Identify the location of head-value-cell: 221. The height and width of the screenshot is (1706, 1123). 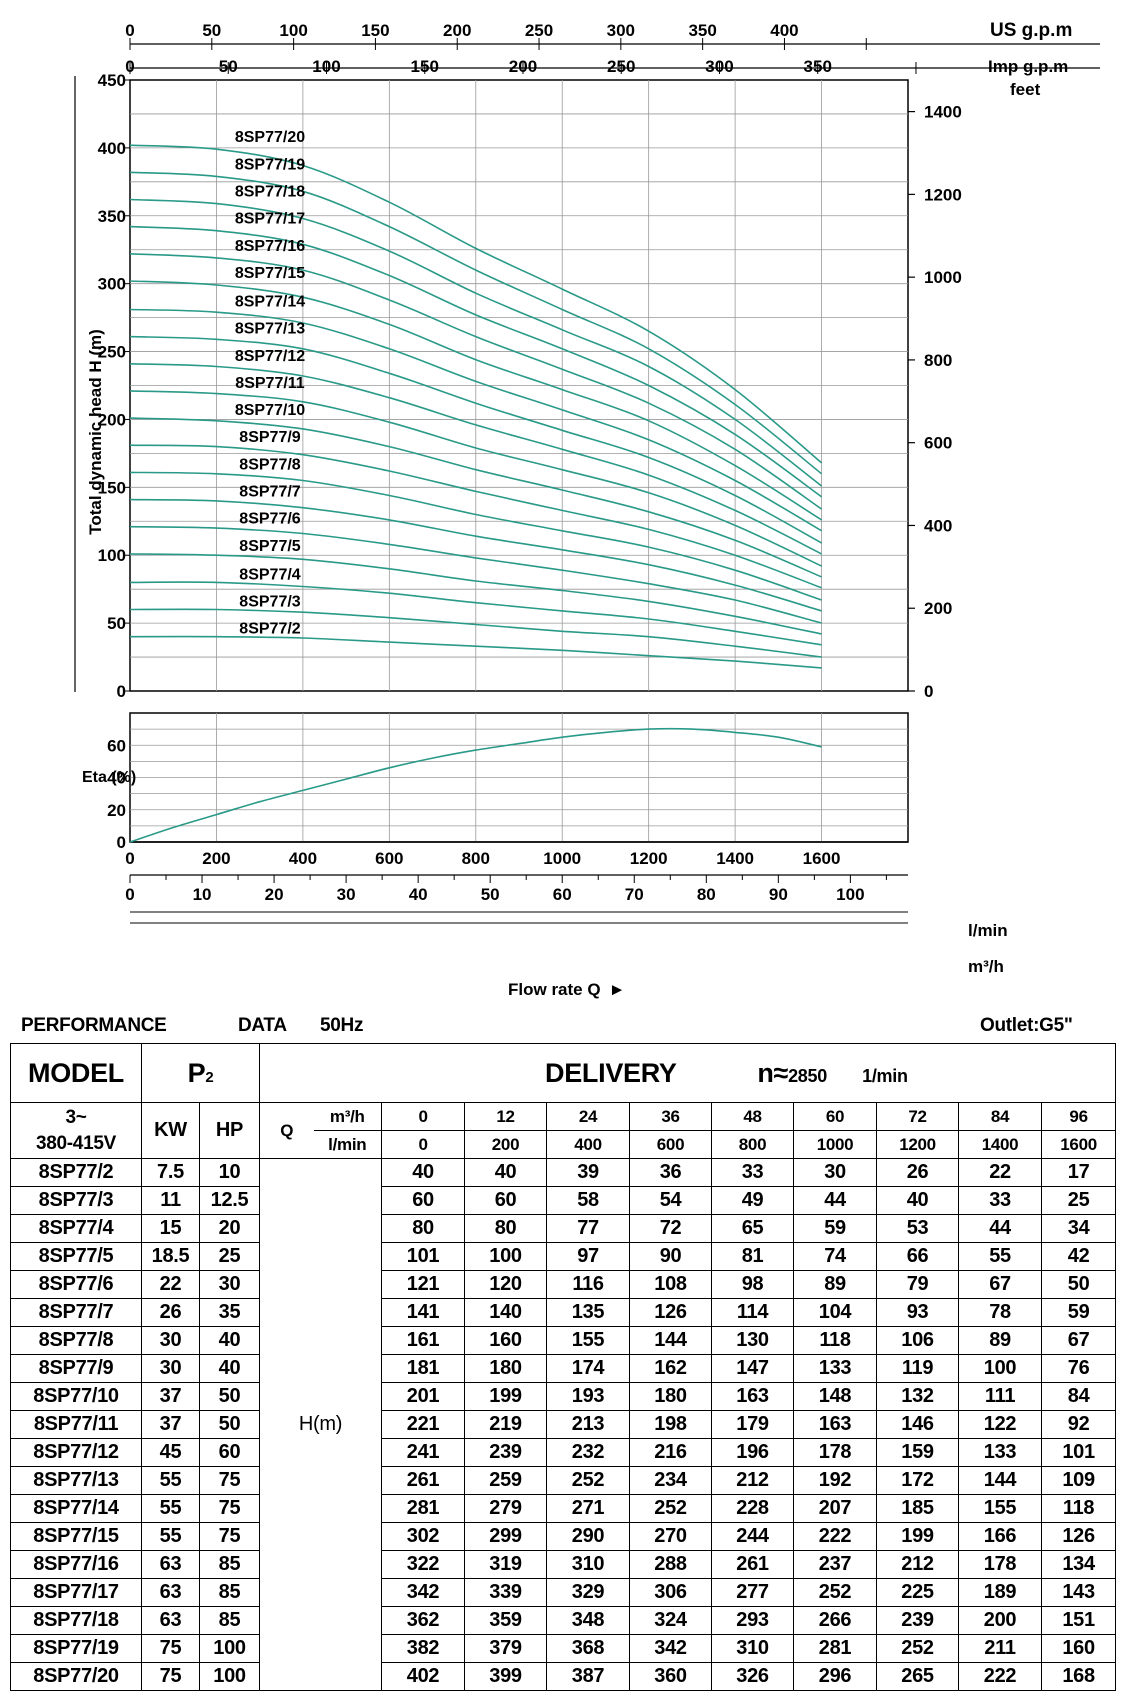
(423, 1424).